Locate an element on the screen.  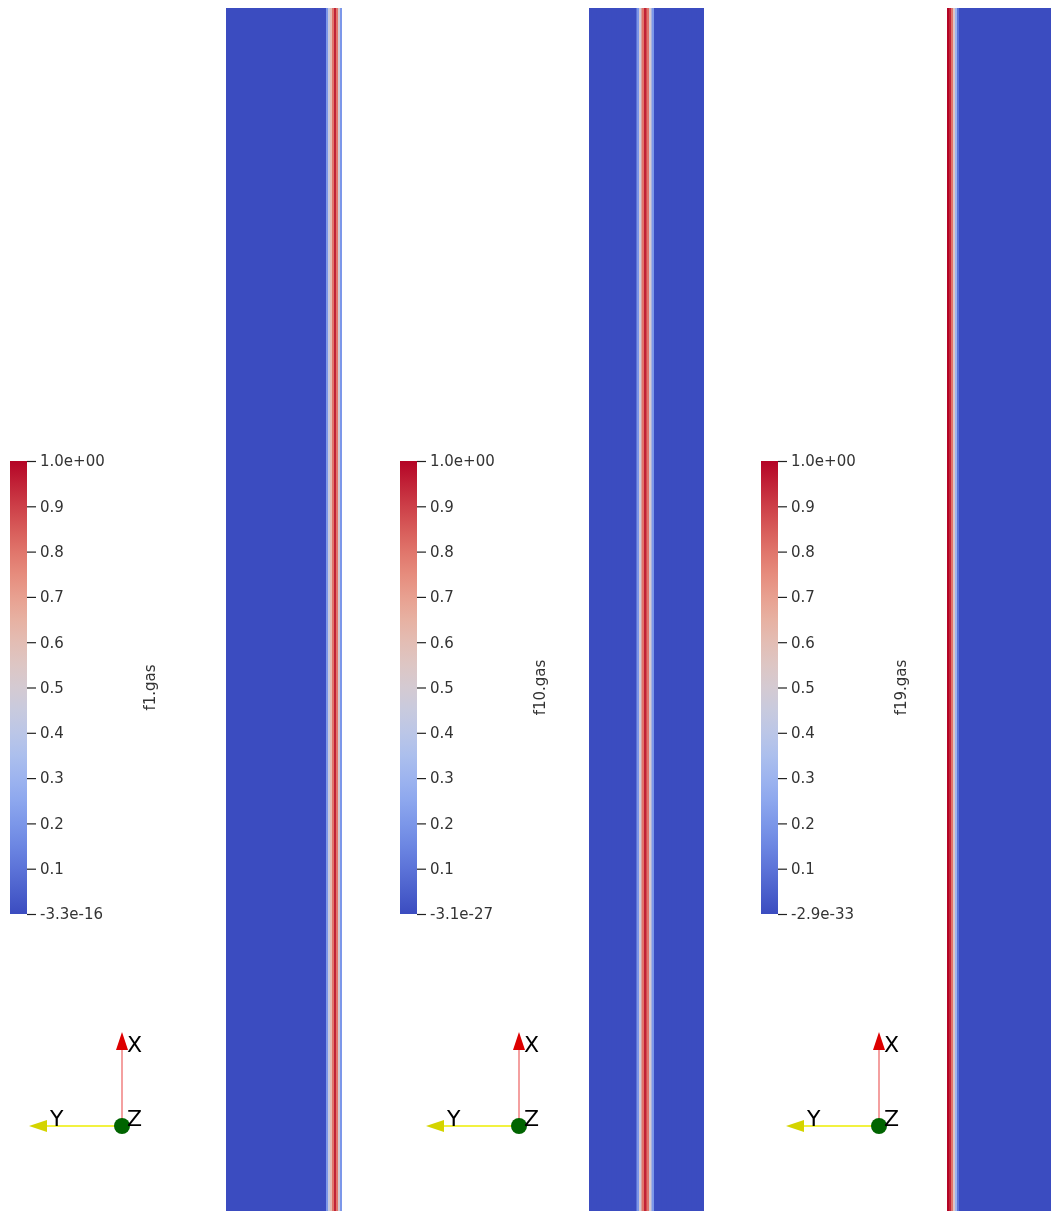
color-bar-title: f19.gas is located at coordinates (901, 687).